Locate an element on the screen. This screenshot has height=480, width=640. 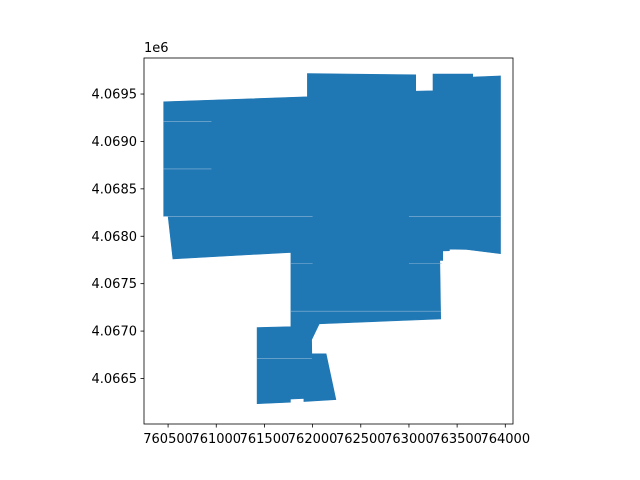
x-tick-label: 761000 is located at coordinates (216, 439).